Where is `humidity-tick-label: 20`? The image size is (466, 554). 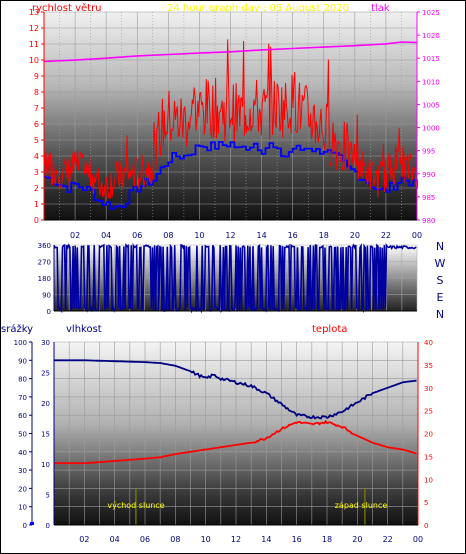
humidity-tick-label: 20 is located at coordinates (45, 404).